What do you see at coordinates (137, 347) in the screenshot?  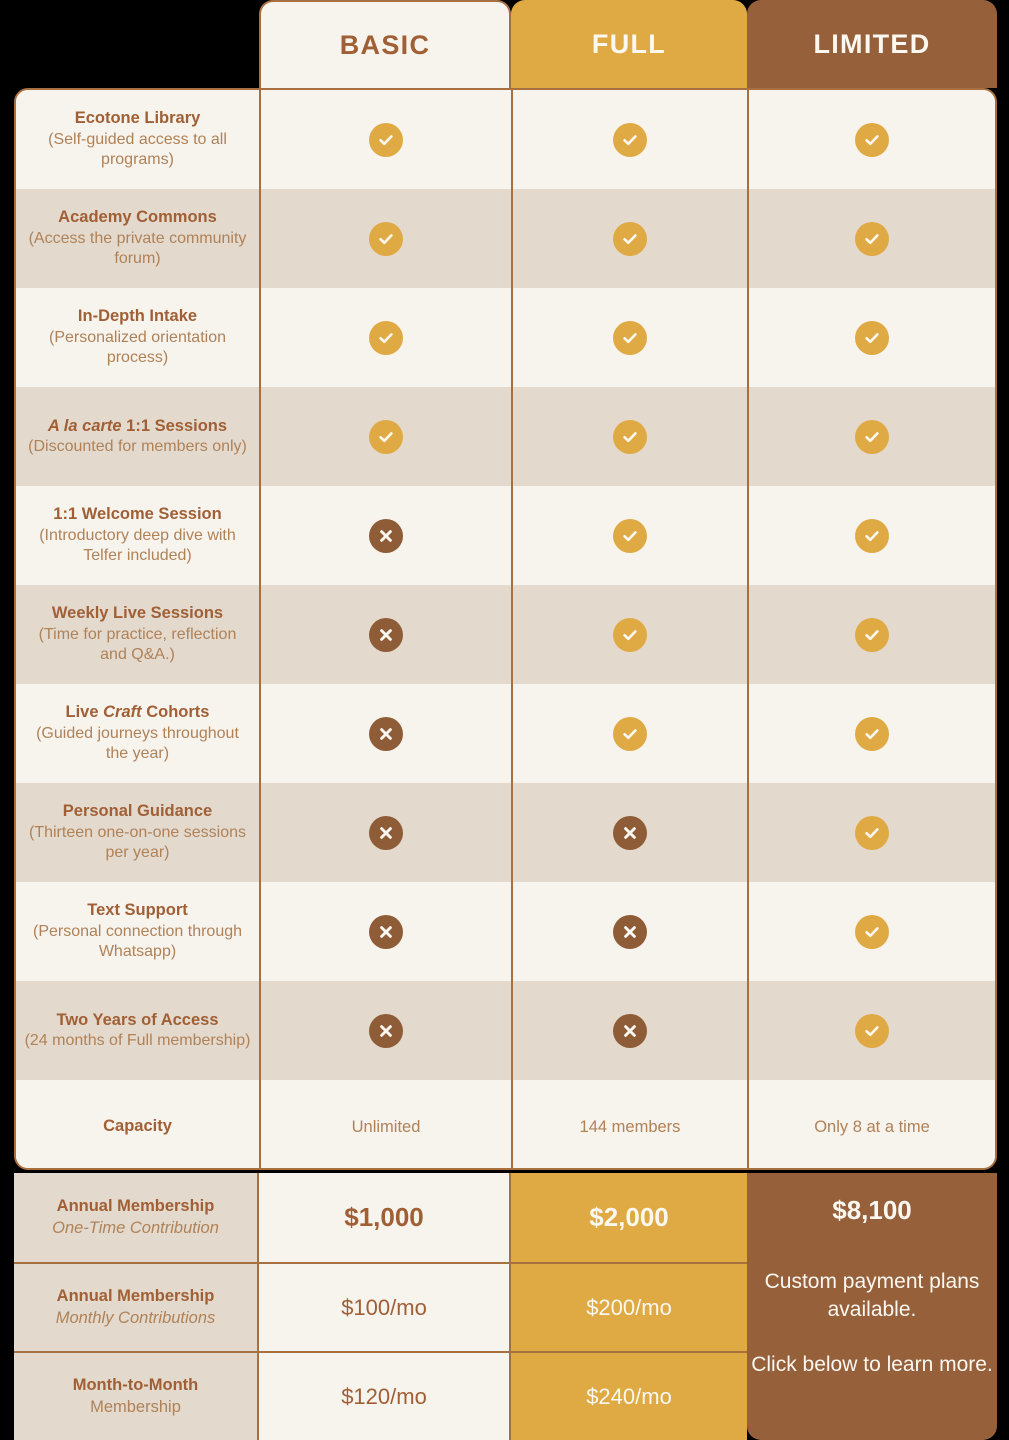 I see `feature-subtitle: (Personalized orientation process)` at bounding box center [137, 347].